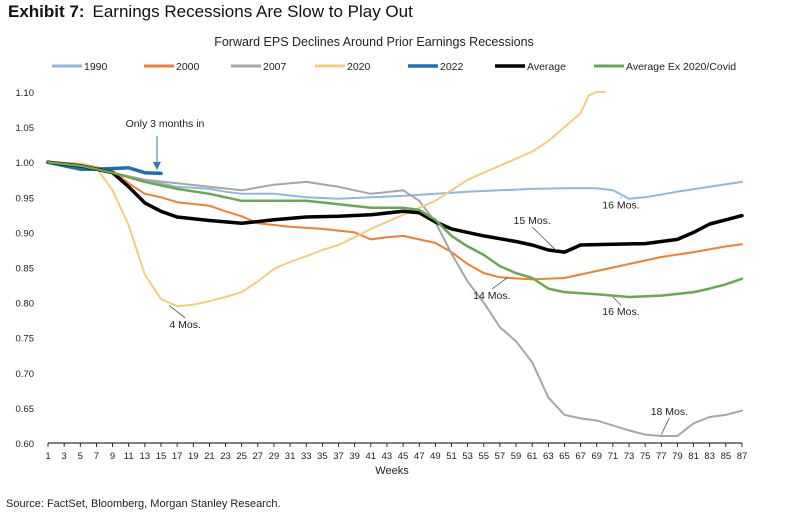 This screenshot has width=804, height=524. I want to click on x-tick-53: 53, so click(467, 456).